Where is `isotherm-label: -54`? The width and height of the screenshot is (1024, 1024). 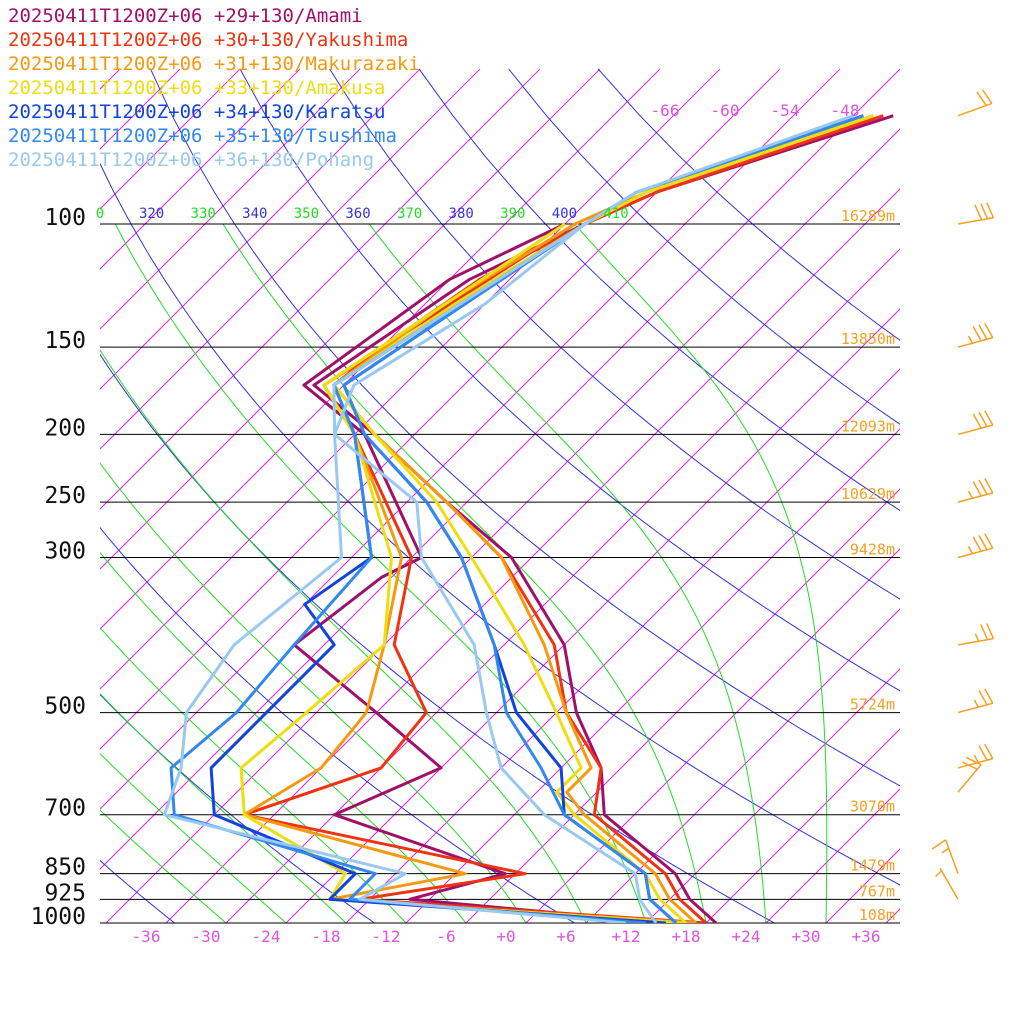
isotherm-label: -54 is located at coordinates (785, 110).